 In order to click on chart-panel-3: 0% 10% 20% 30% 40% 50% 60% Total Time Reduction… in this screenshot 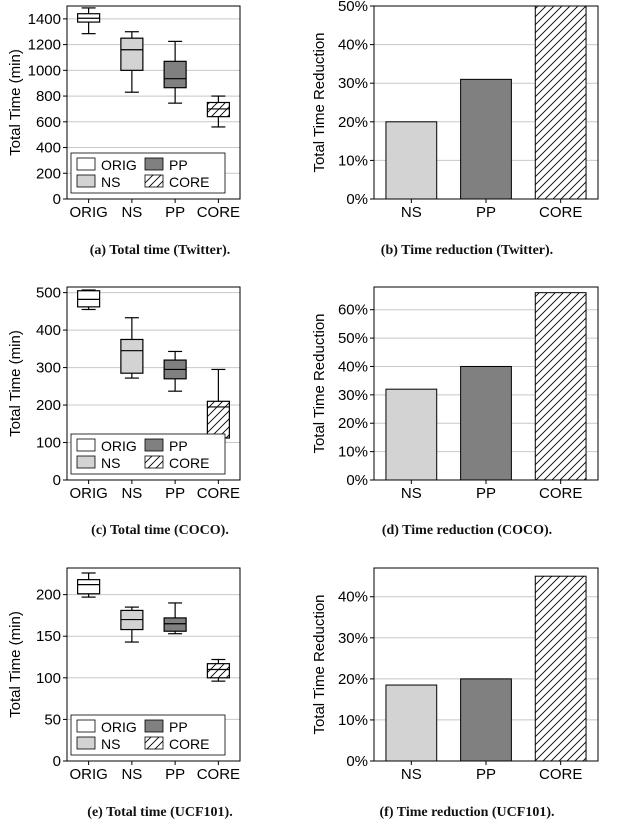, I will do `click(455, 394)`.